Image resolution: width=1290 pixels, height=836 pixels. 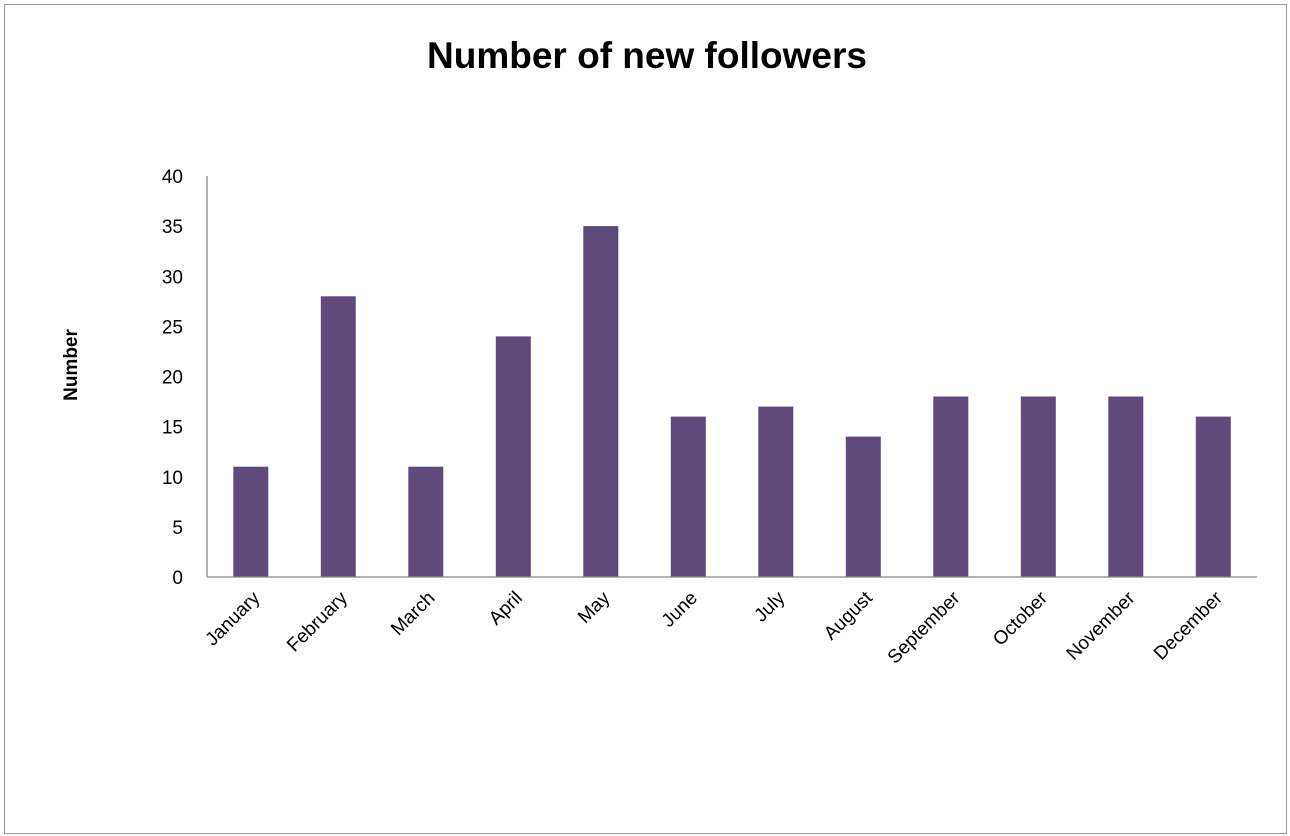 What do you see at coordinates (172, 478) in the screenshot?
I see `y-tick-label: 10` at bounding box center [172, 478].